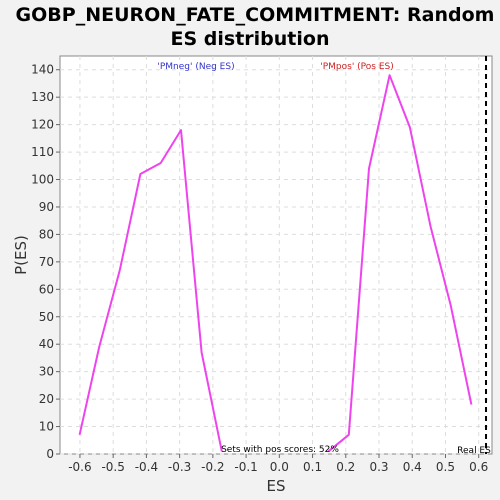 This screenshot has width=500, height=500. Describe the element at coordinates (345, 467) in the screenshot. I see `x-tick-label: 0.2` at that location.